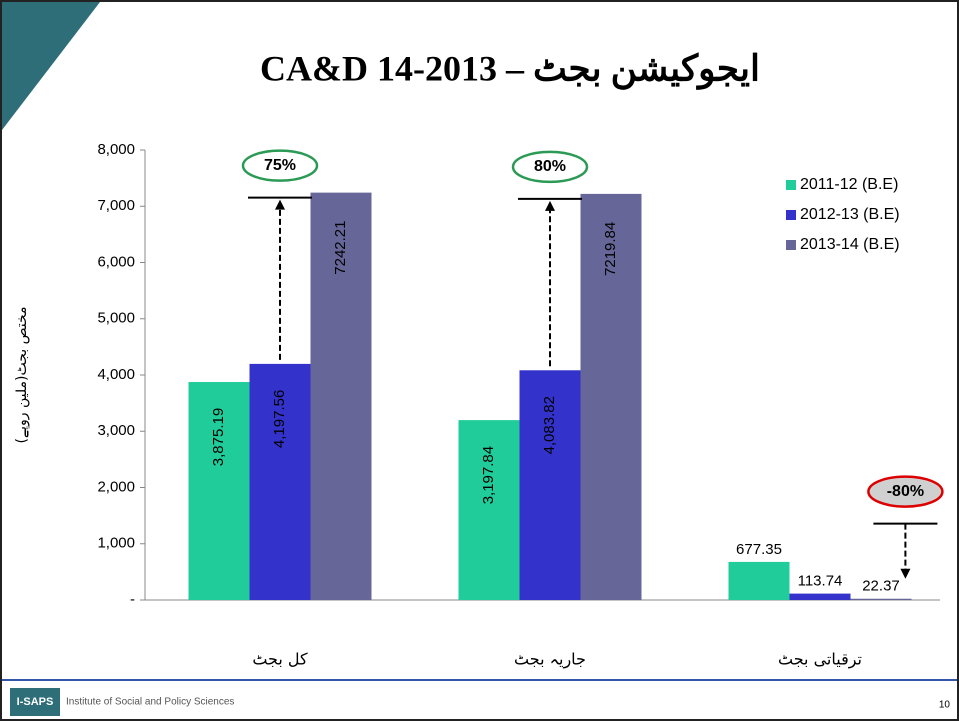 The width and height of the screenshot is (959, 721). Describe the element at coordinates (51, 66) in the screenshot. I see `corner-decoration` at that location.